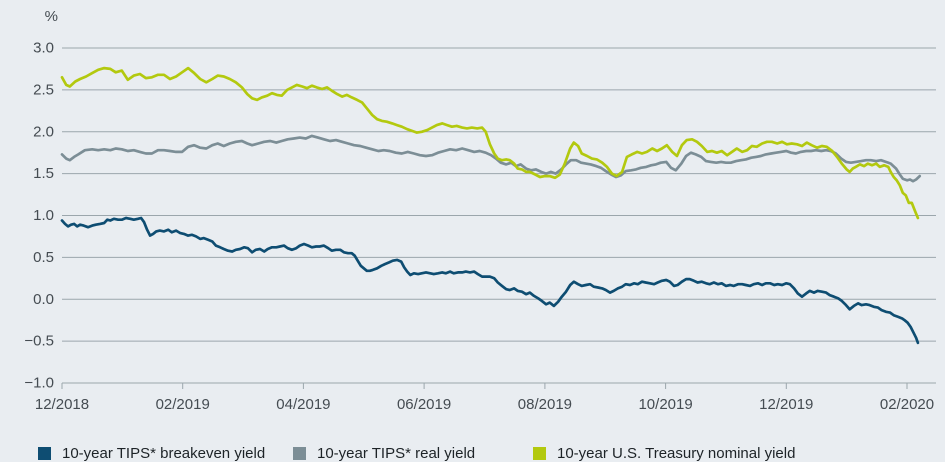  I want to click on legend-label-real: 10-year TIPS* real yield, so click(396, 453).